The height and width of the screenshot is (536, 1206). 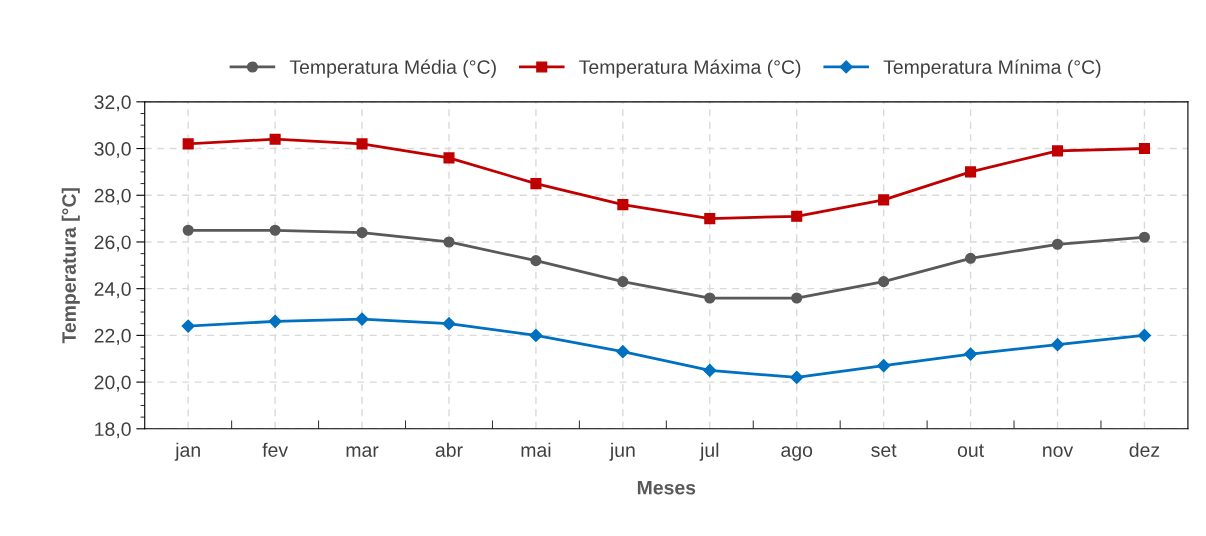 What do you see at coordinates (709, 451) in the screenshot?
I see `x-tick-label: jul` at bounding box center [709, 451].